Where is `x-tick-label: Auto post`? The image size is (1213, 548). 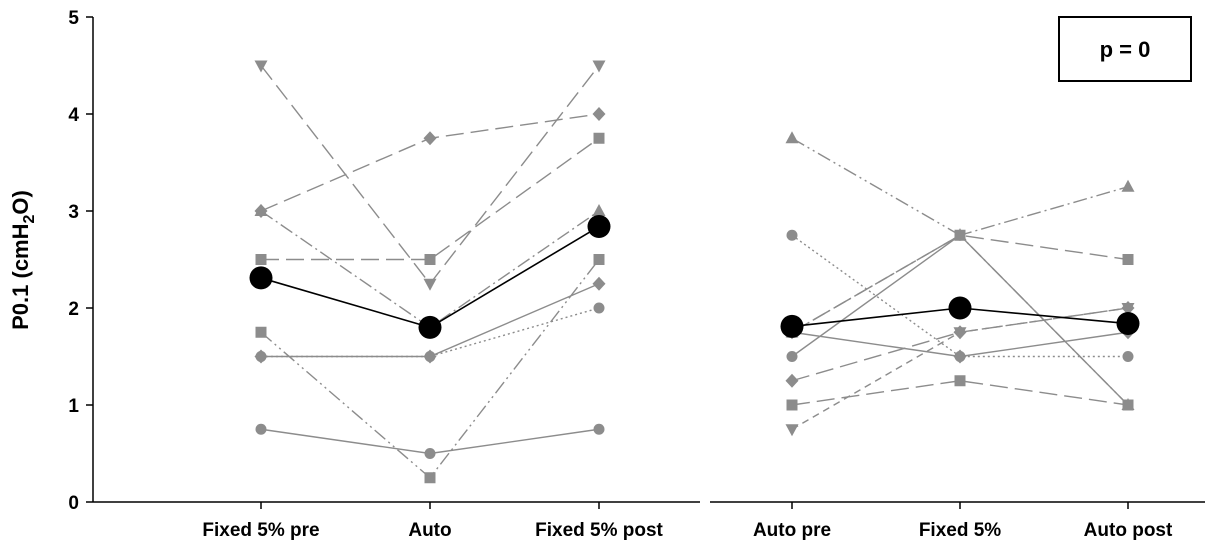
x-tick-label: Auto post is located at coordinates (1128, 530).